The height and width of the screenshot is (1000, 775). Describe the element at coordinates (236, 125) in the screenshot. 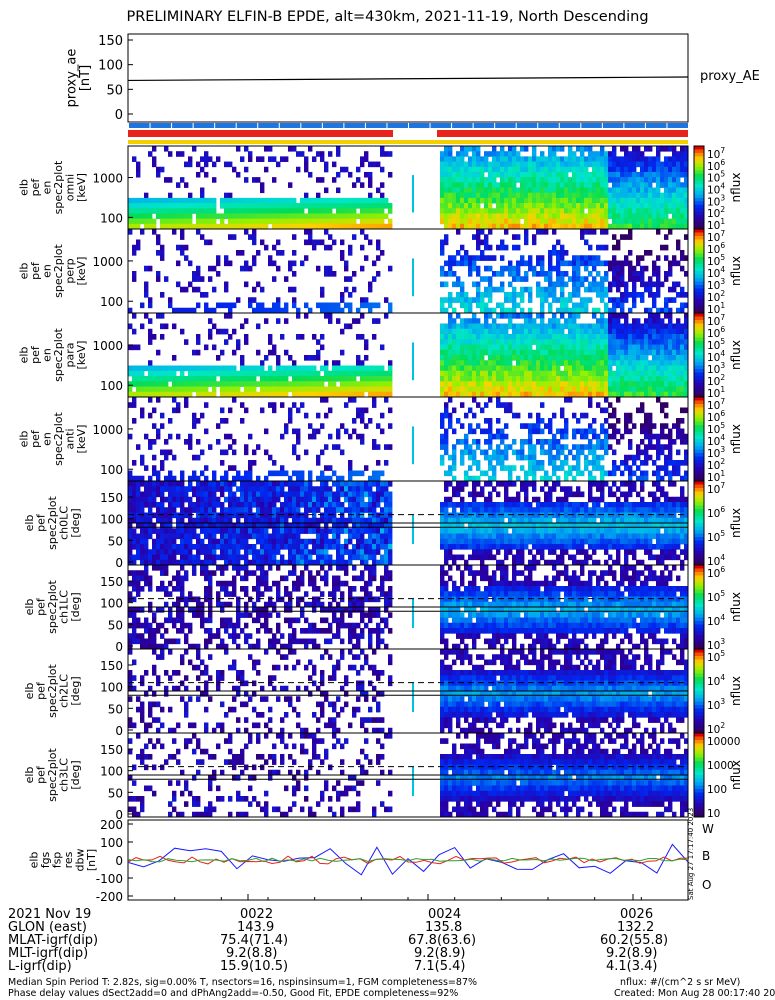

I see `bar-divider` at that location.